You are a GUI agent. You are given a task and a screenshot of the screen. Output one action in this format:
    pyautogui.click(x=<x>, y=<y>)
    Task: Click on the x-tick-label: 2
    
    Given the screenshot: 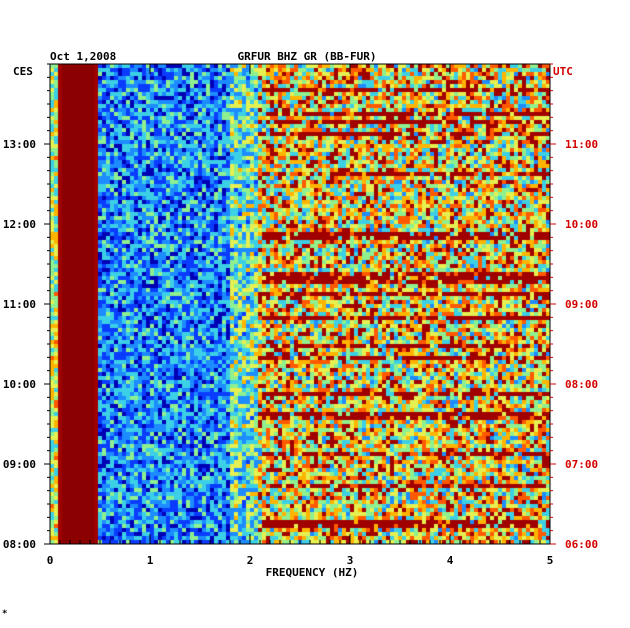 What is the action you would take?
    pyautogui.click(x=250, y=560)
    